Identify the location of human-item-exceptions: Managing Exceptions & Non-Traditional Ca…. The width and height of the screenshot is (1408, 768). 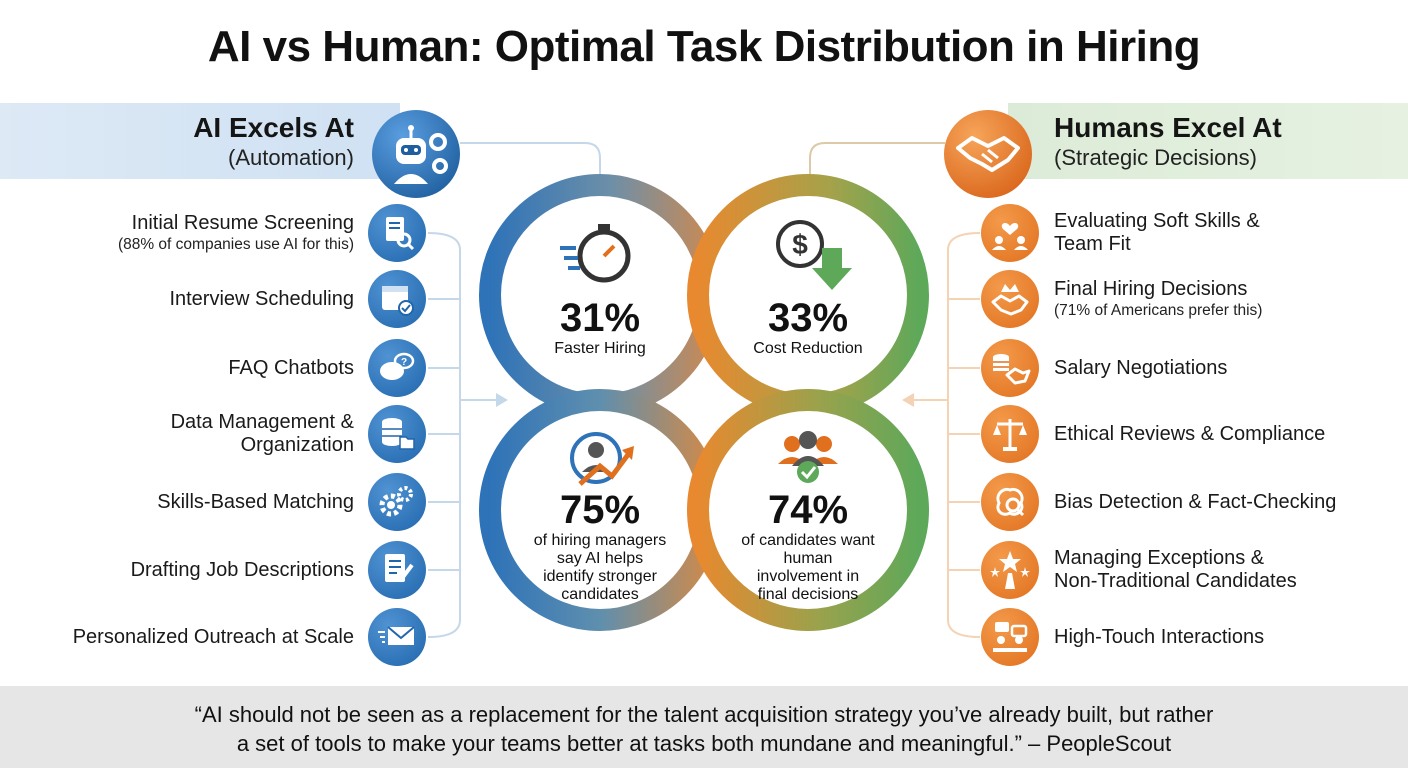
(1175, 569).